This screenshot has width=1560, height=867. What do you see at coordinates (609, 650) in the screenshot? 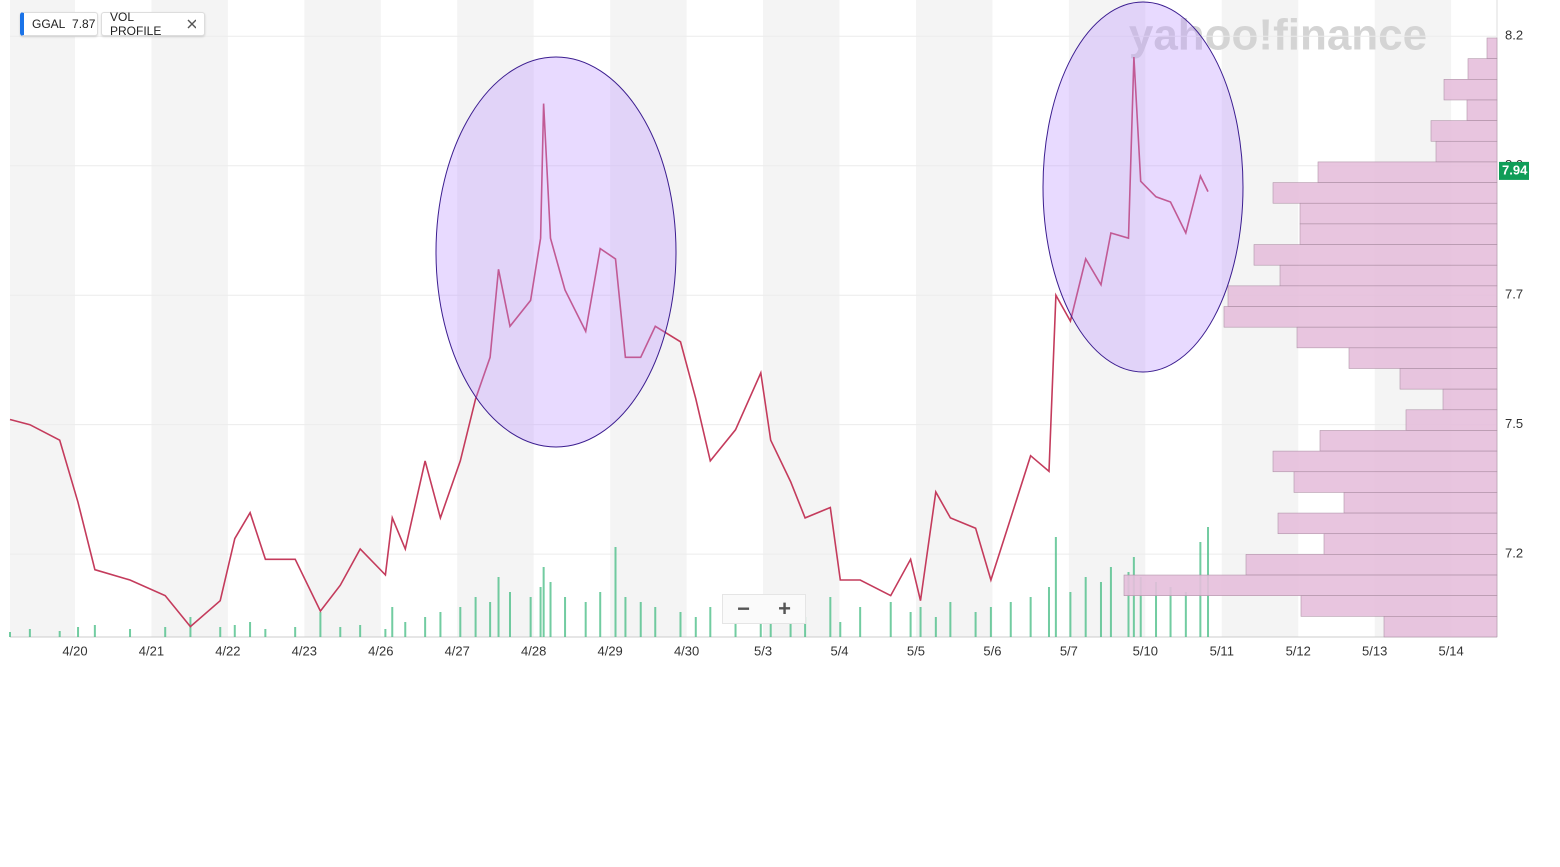
I see `x-tick-label: 4/29` at bounding box center [609, 650].